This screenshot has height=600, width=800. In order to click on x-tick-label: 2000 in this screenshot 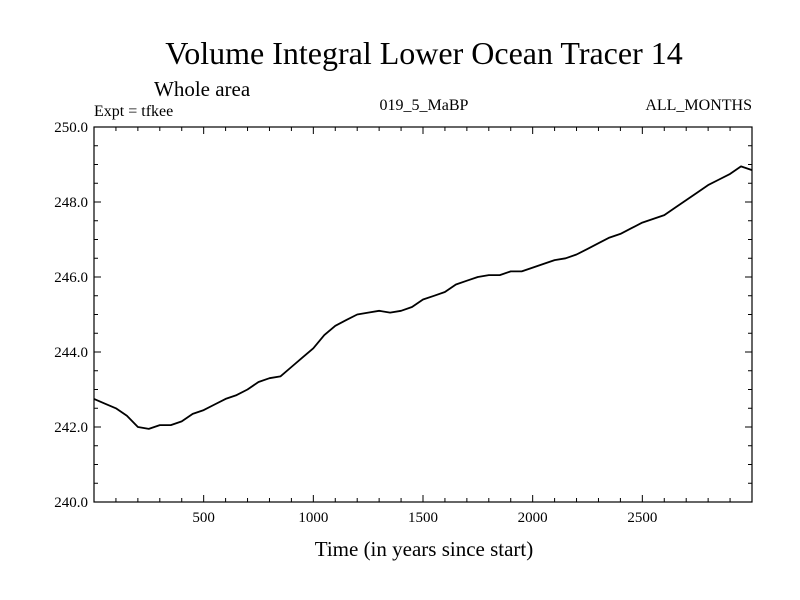, I will do `click(533, 518)`.